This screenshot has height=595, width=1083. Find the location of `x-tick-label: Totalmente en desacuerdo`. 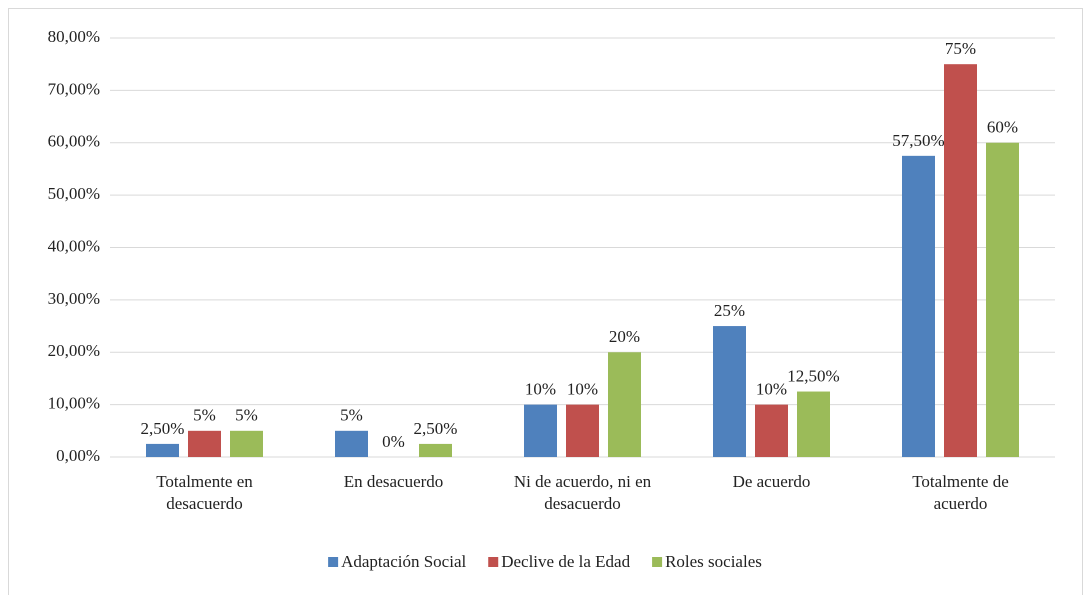

x-tick-label: Totalmente en desacuerdo is located at coordinates (204, 492).